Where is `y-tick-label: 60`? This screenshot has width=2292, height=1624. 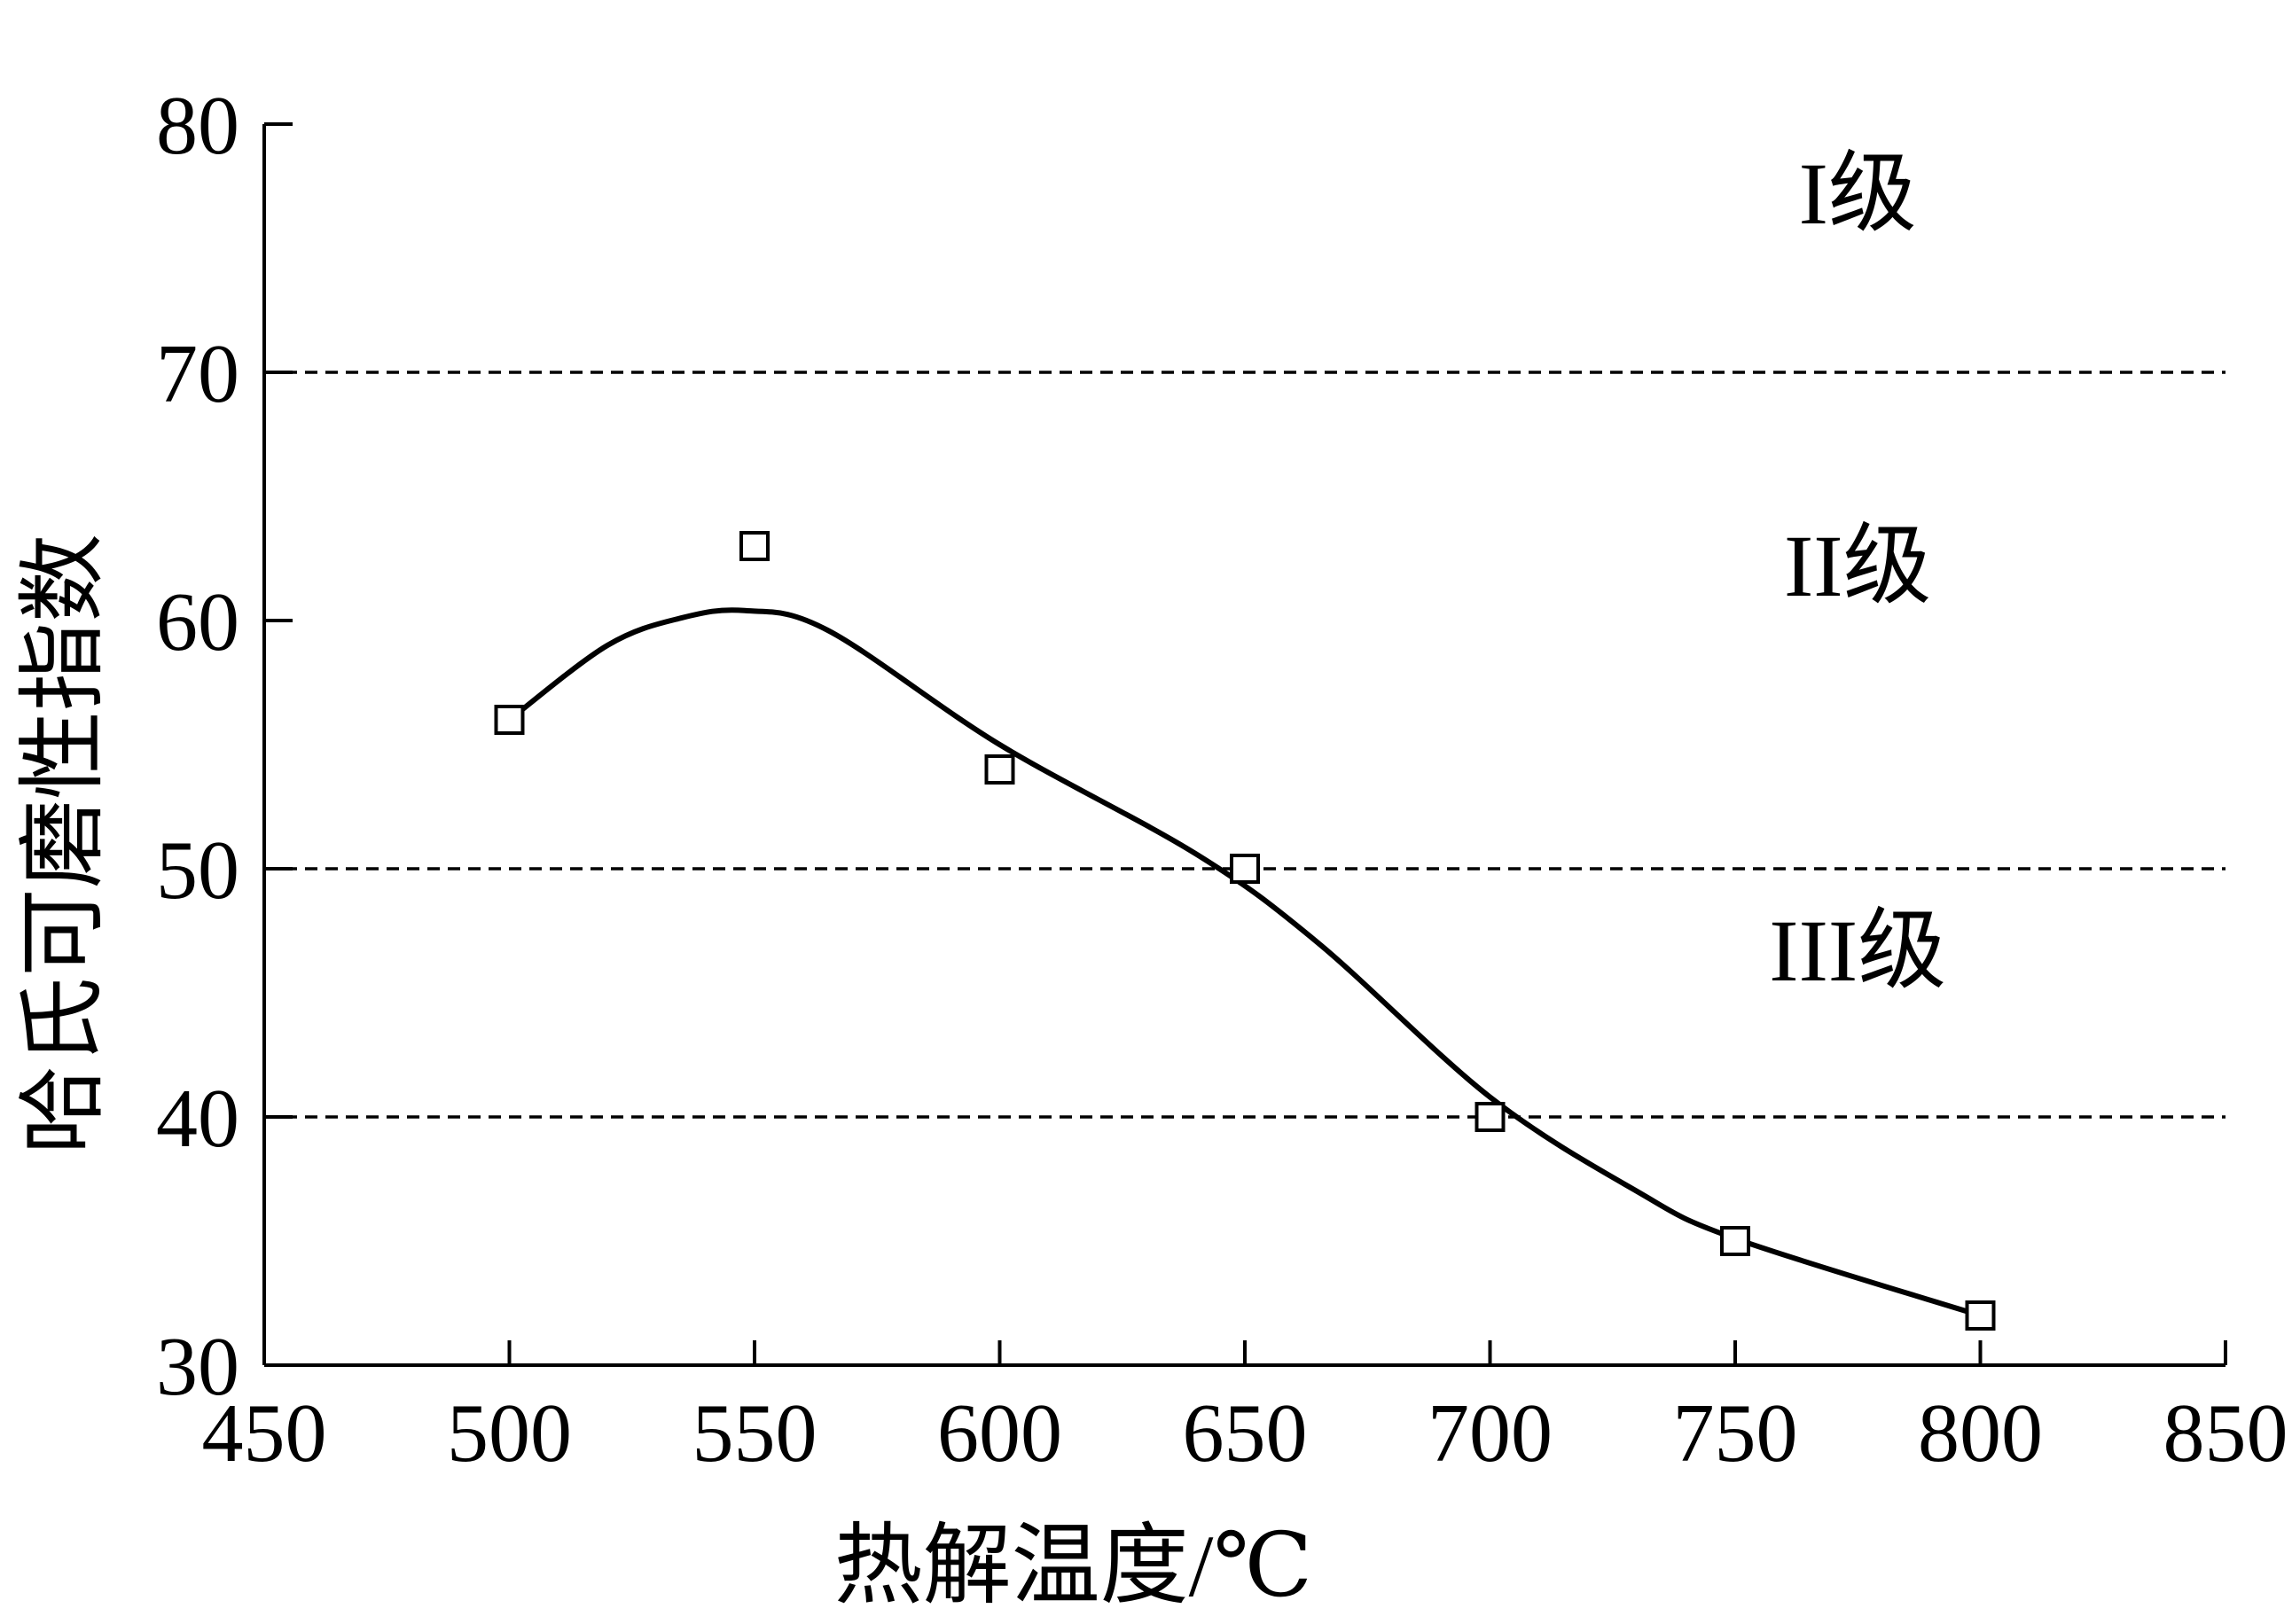 y-tick-label: 60 is located at coordinates (197, 622).